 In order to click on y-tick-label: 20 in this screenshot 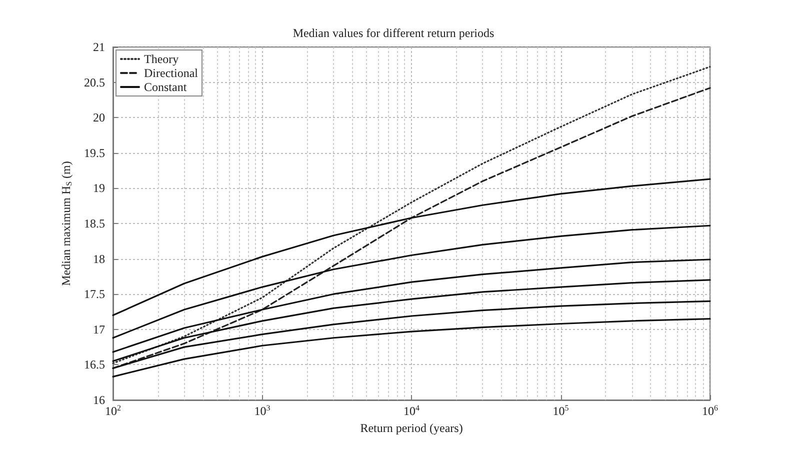, I will do `click(99, 117)`.